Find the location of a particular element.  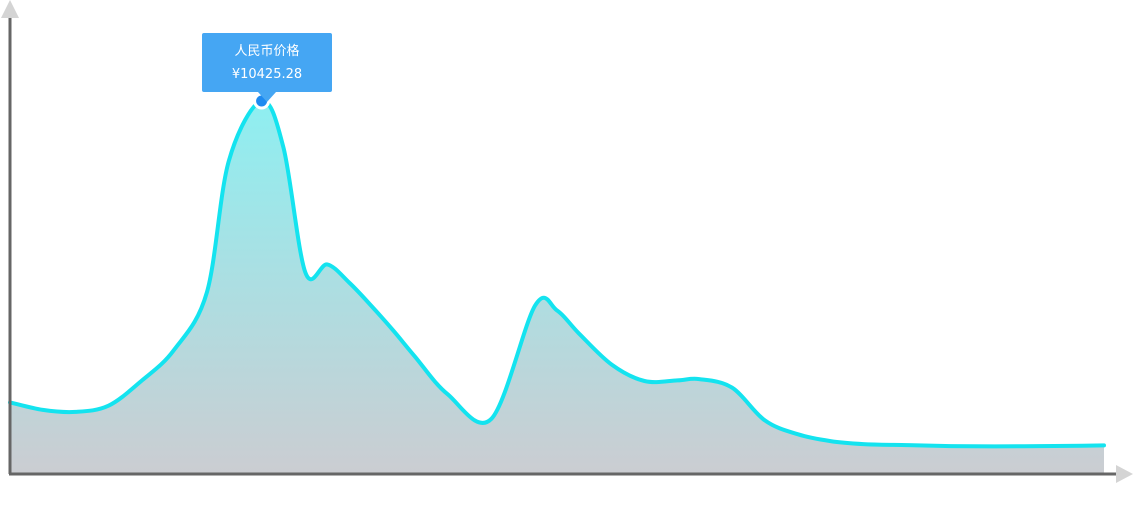

tooltip-pointer is located at coordinates (267, 97).